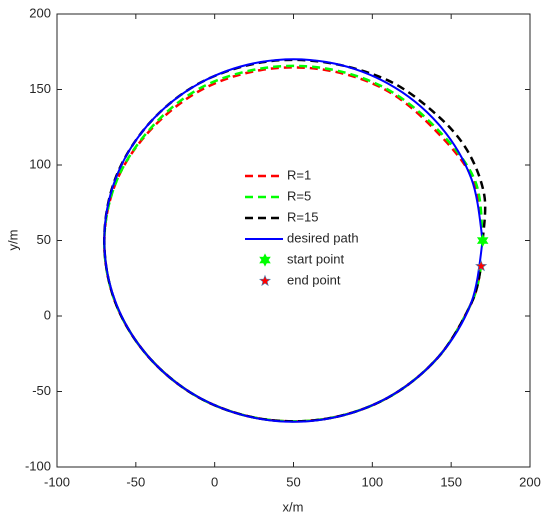 Image resolution: width=550 pixels, height=520 pixels. Describe the element at coordinates (40, 163) in the screenshot. I see `y-tick-label: 100` at that location.